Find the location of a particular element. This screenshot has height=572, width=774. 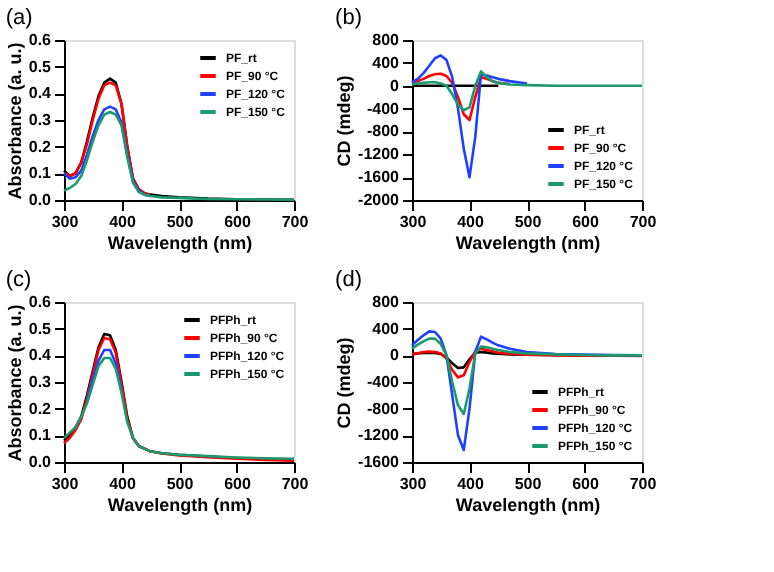

chart-title: (d) is located at coordinates (348, 280).